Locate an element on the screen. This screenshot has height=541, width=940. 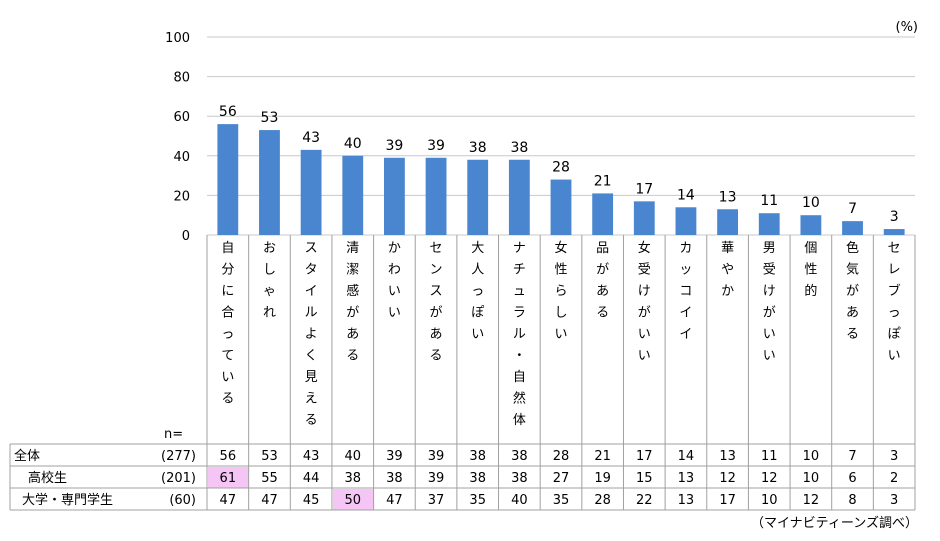
table-cell-value: 7 is located at coordinates (852, 456).